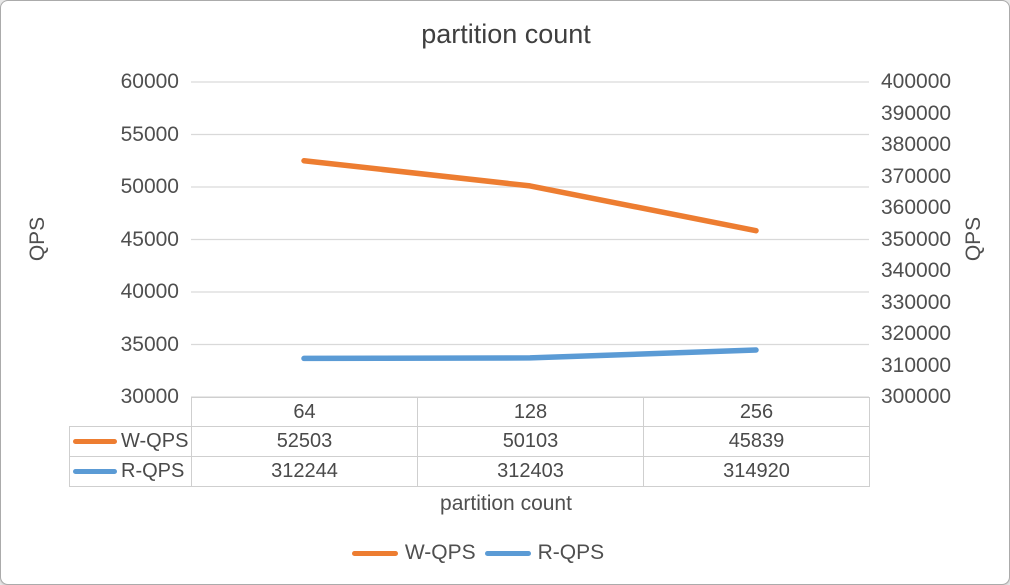 This screenshot has width=1010, height=585. Describe the element at coordinates (530, 441) in the screenshot. I see `value-cell: 50103` at that location.